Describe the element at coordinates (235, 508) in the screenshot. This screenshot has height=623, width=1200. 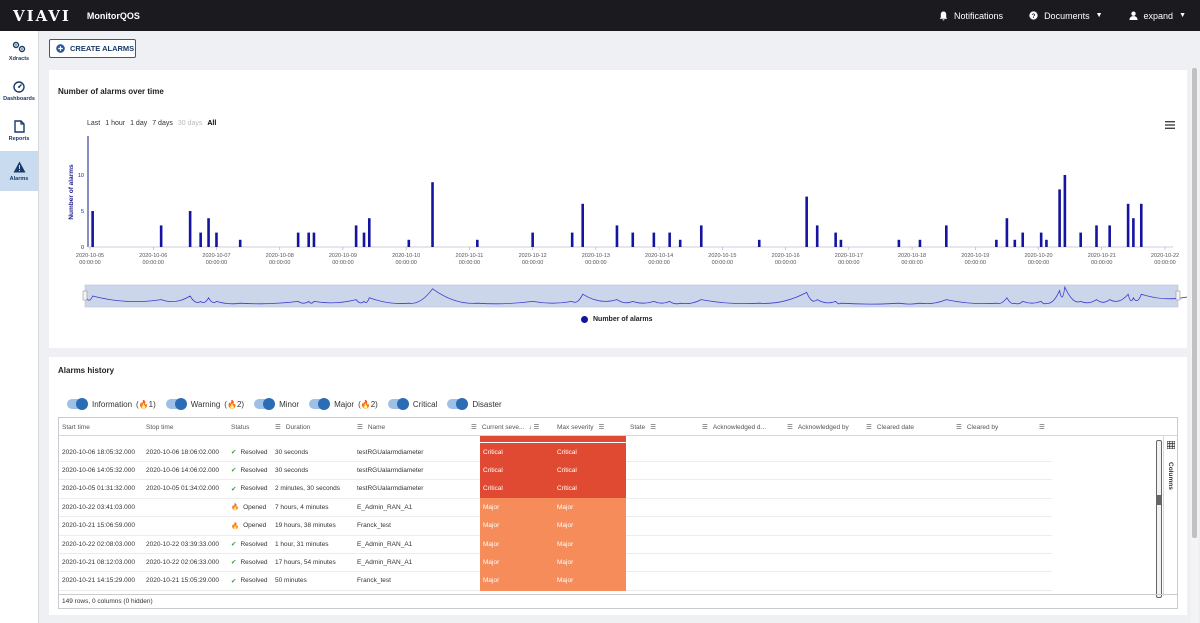
I see `flame-icon: 🔥` at that location.